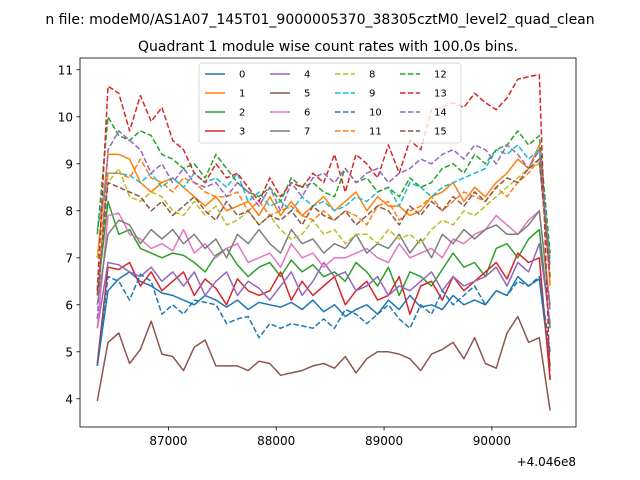 This screenshot has width=640, height=480. What do you see at coordinates (375, 113) in the screenshot?
I see `legend-label-10: 10` at bounding box center [375, 113].